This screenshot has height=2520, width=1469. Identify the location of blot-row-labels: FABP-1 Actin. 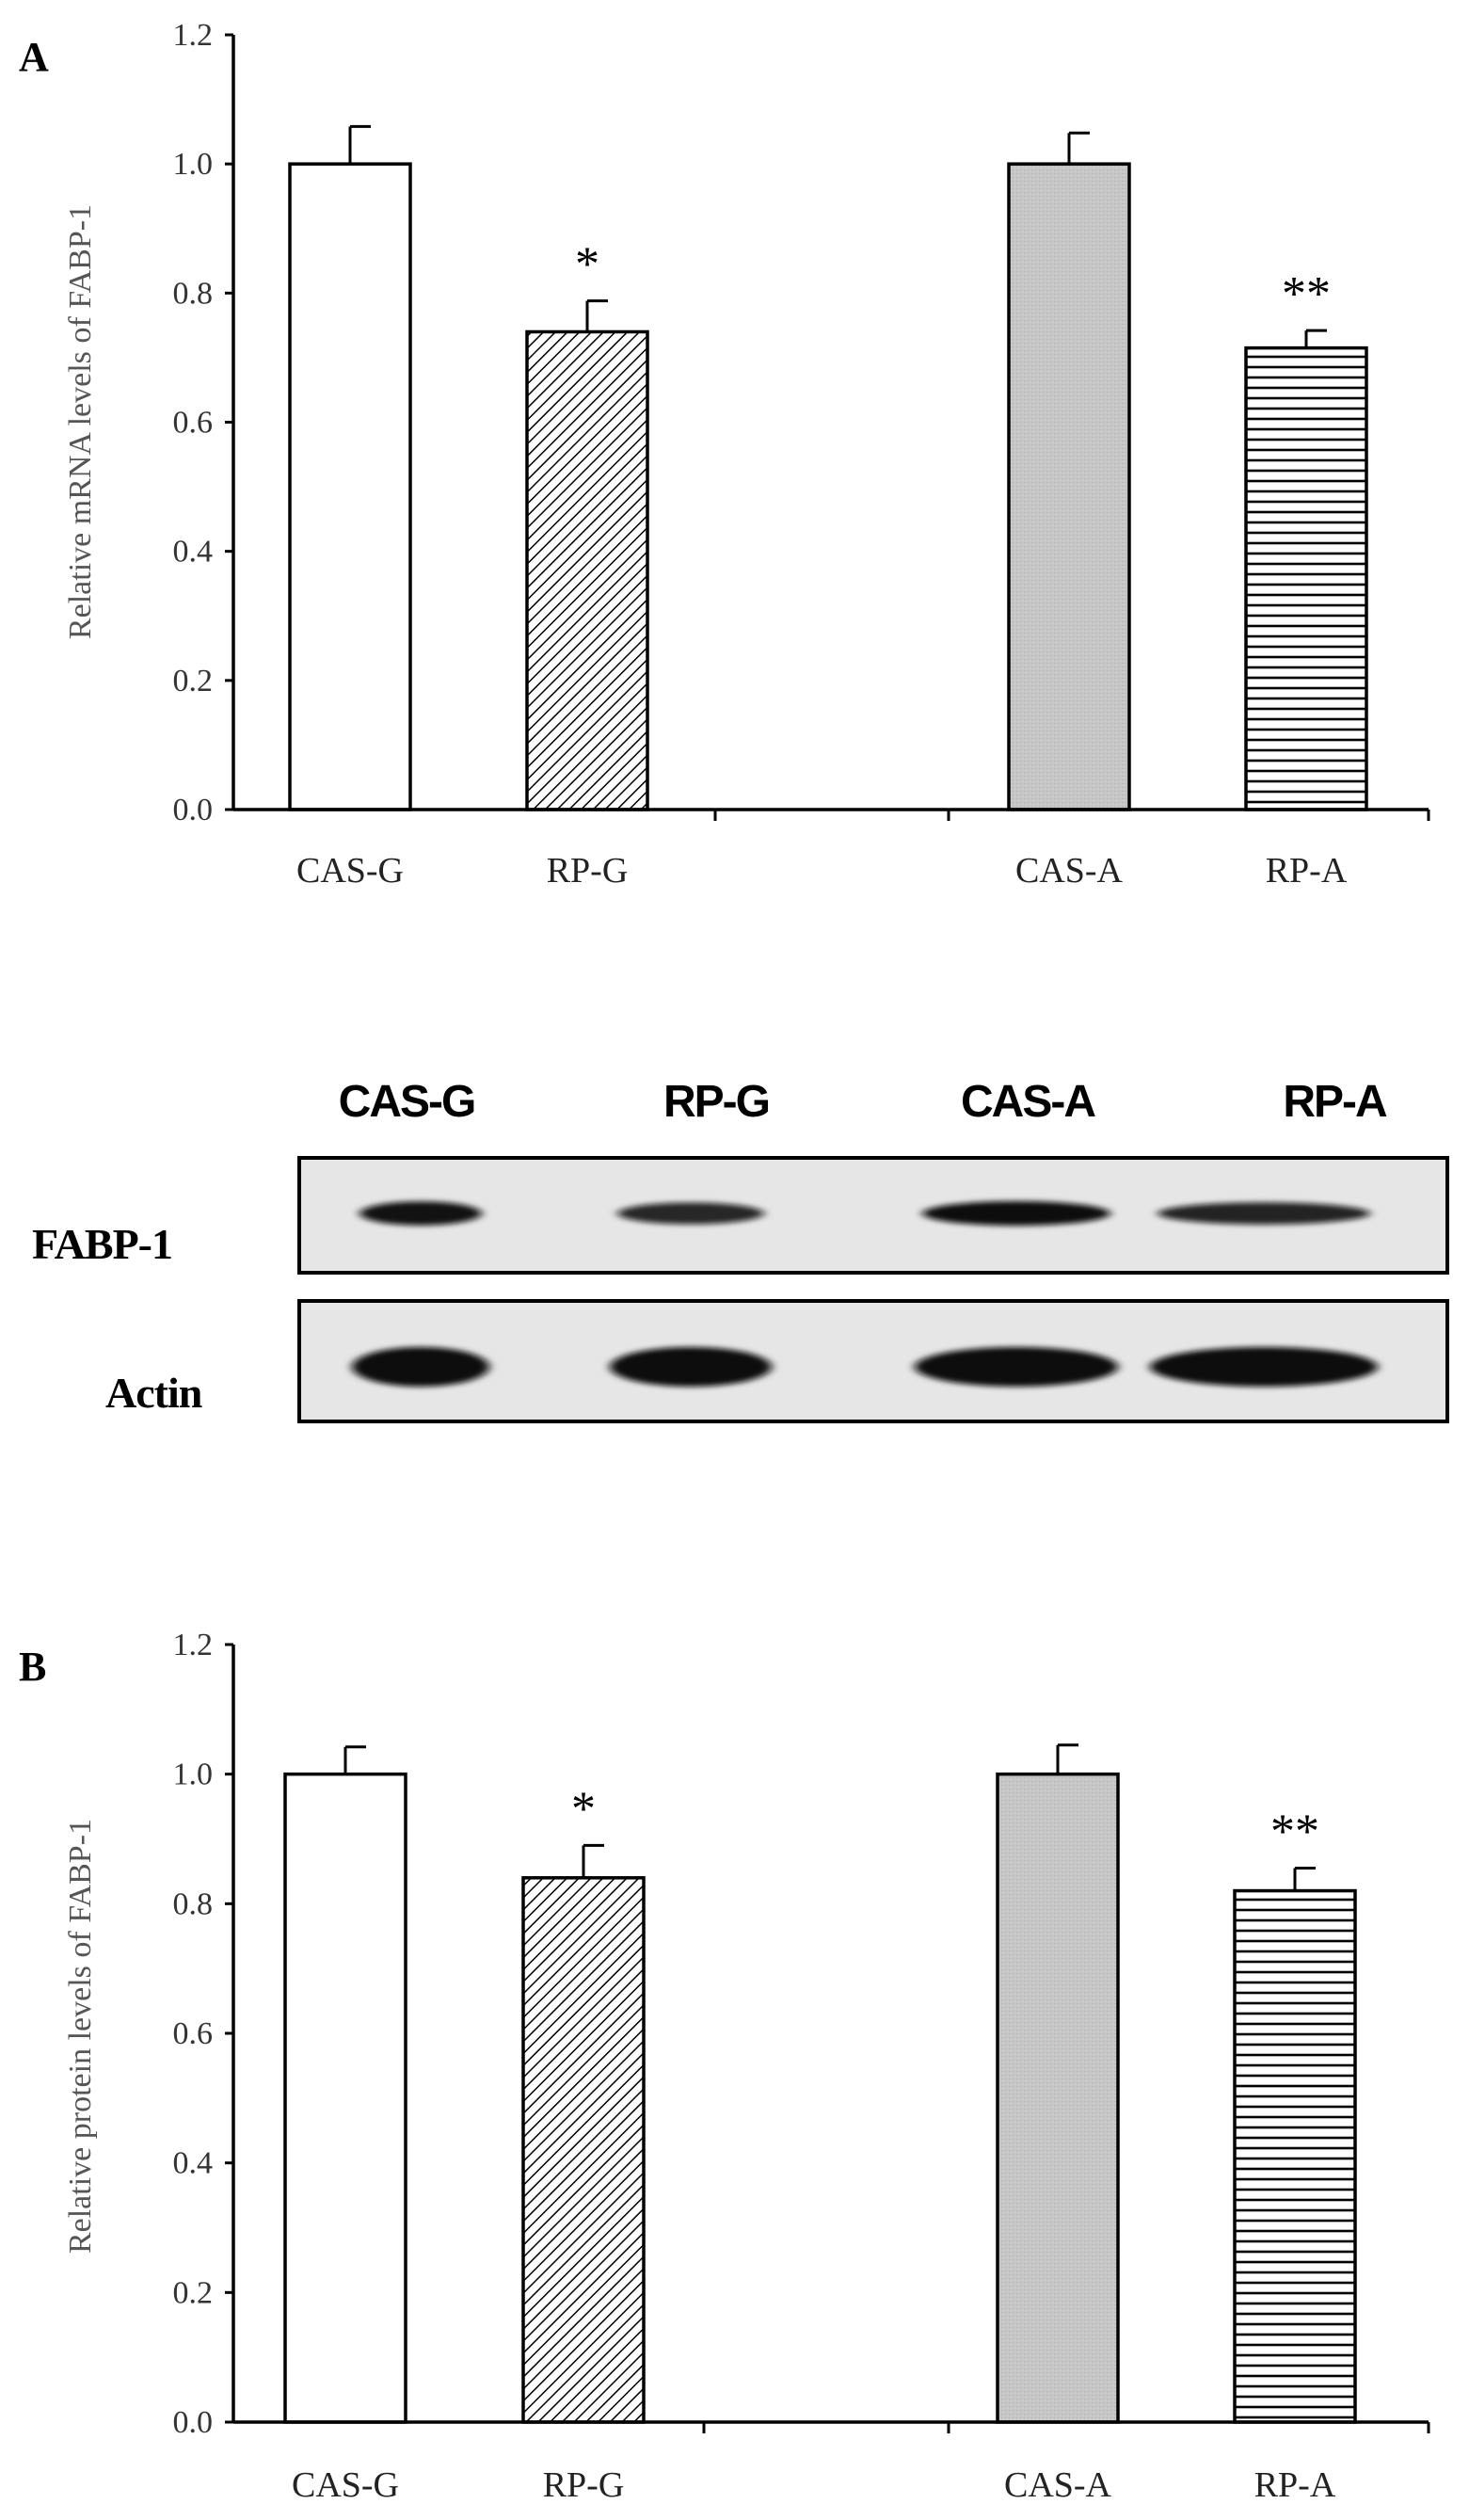
(117, 1318).